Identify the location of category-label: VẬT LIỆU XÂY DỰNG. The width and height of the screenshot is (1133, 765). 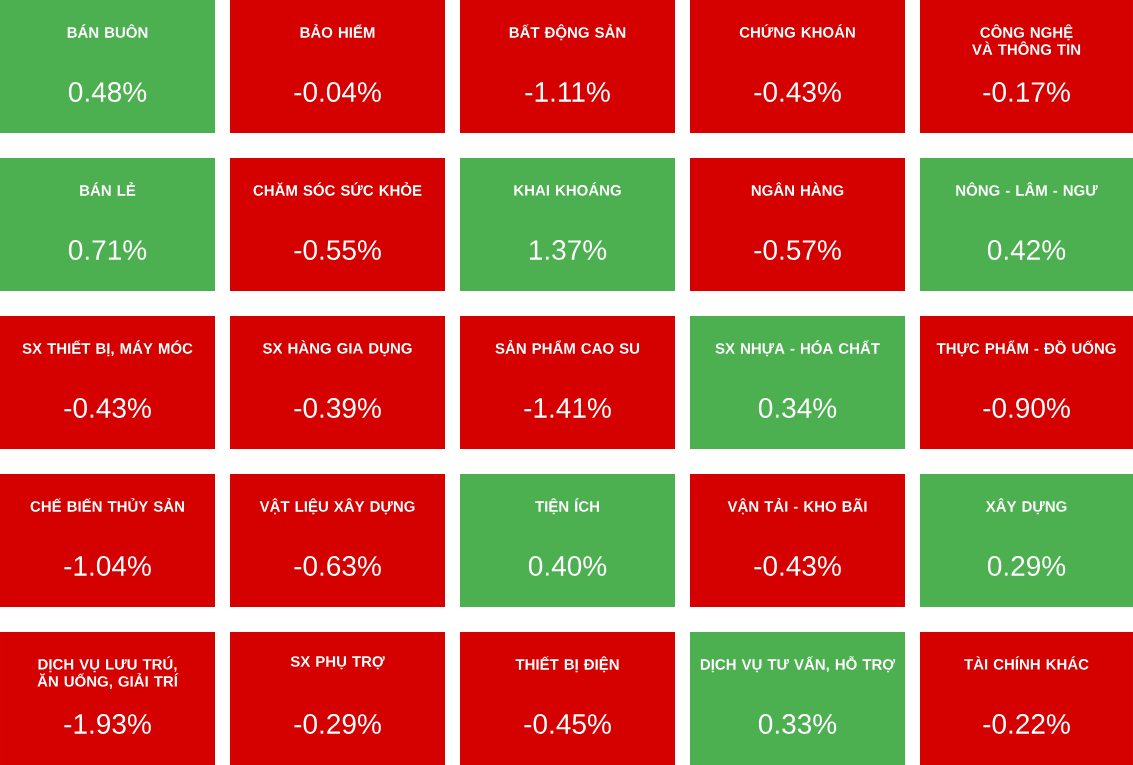
(337, 506).